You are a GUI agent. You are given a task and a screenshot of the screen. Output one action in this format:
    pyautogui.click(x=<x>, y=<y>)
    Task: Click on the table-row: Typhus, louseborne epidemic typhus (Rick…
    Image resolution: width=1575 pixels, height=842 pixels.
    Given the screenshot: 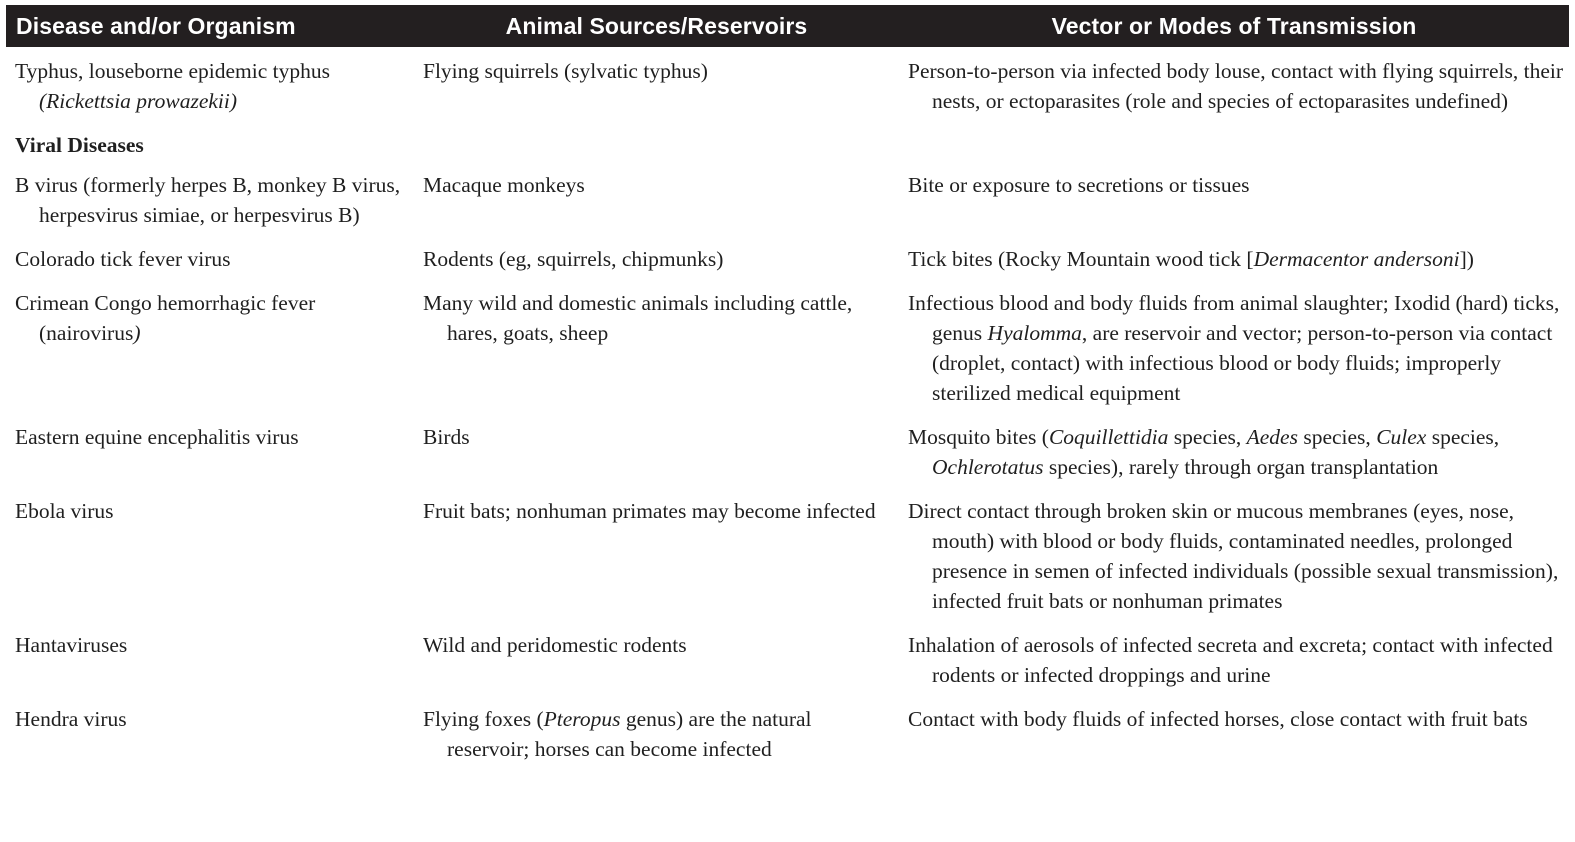 What is the action you would take?
    pyautogui.click(x=787, y=88)
    